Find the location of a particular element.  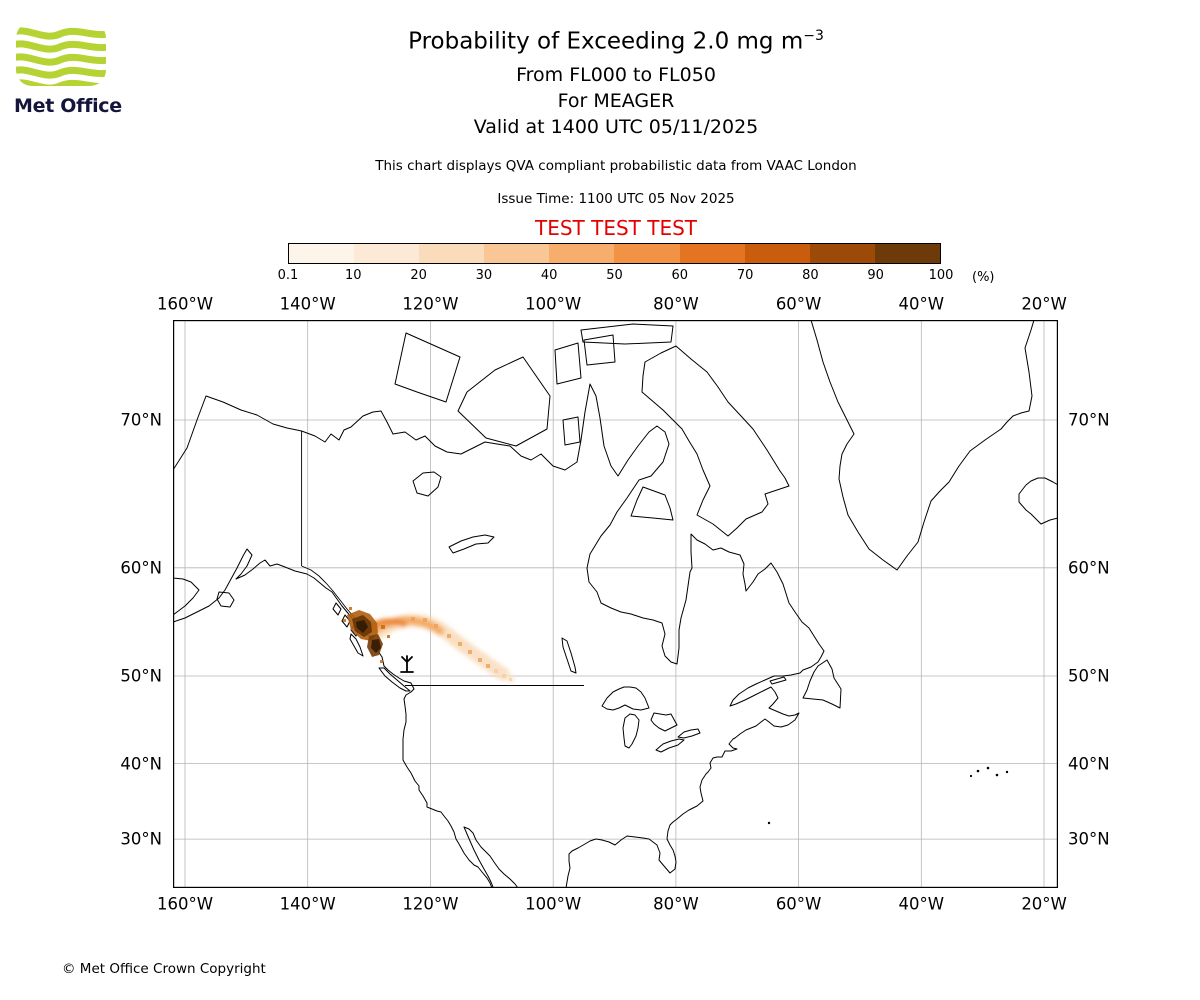

island-vancouver is located at coordinates (394, 679).